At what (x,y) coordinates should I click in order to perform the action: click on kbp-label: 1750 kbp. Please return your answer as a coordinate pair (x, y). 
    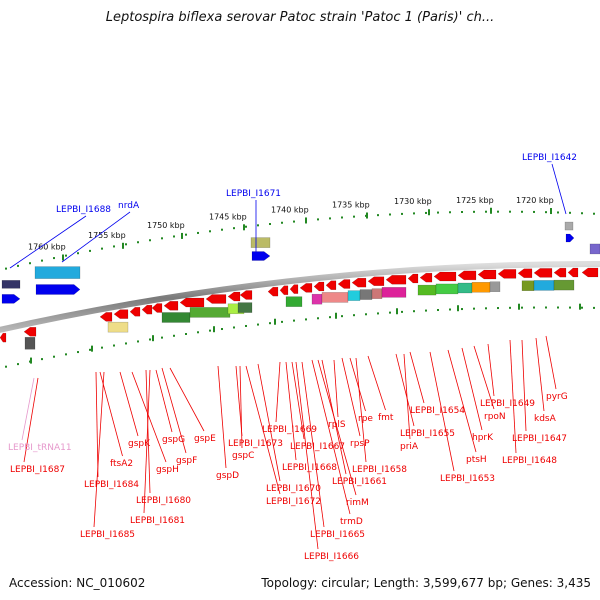
    Looking at the image, I should click on (166, 225).